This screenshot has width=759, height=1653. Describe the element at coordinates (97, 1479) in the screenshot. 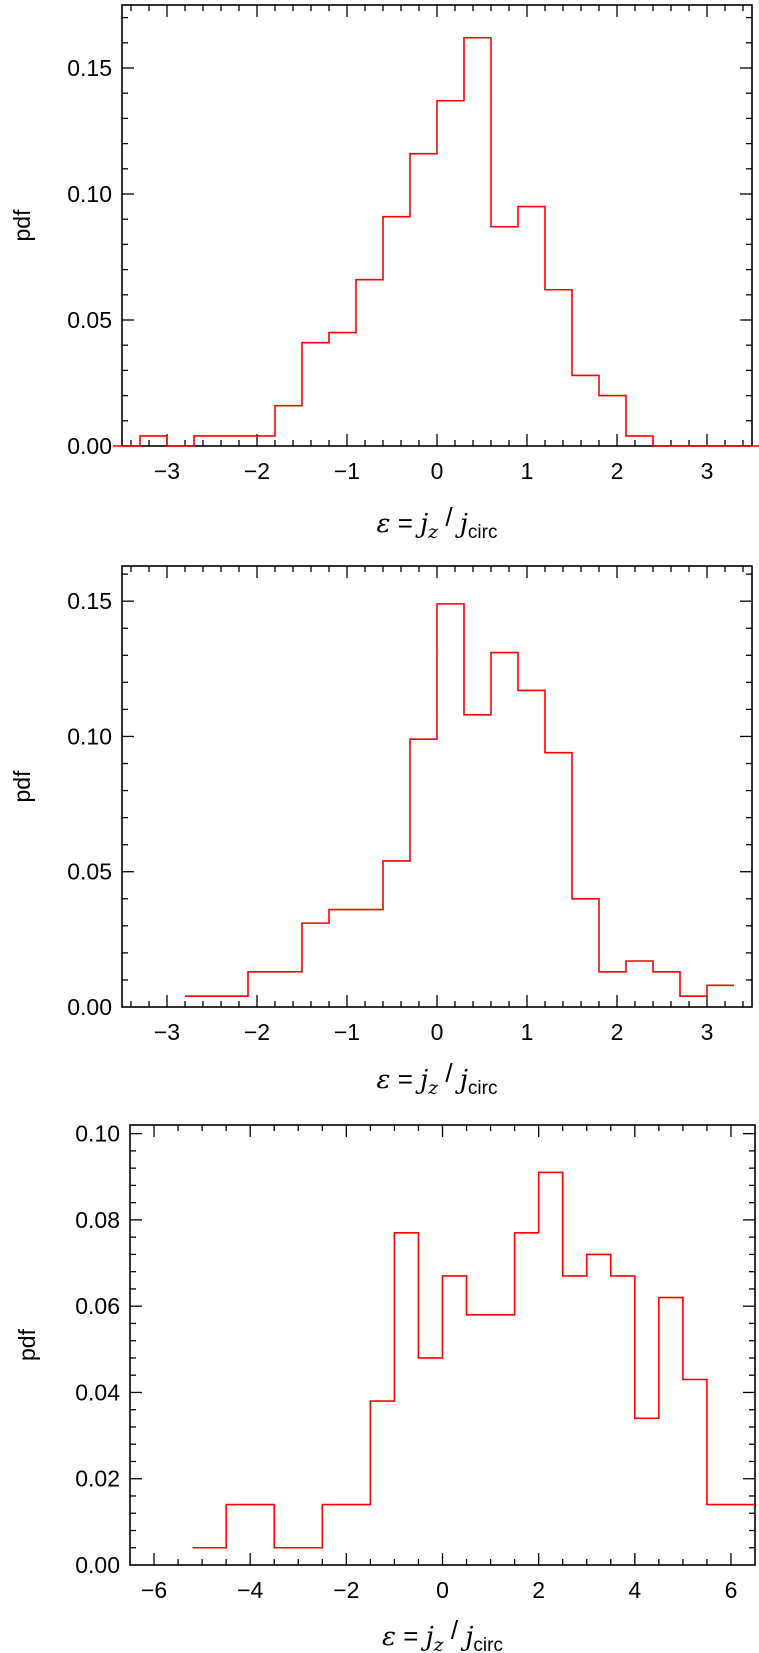

I see `y-tick-label: 0.02` at that location.